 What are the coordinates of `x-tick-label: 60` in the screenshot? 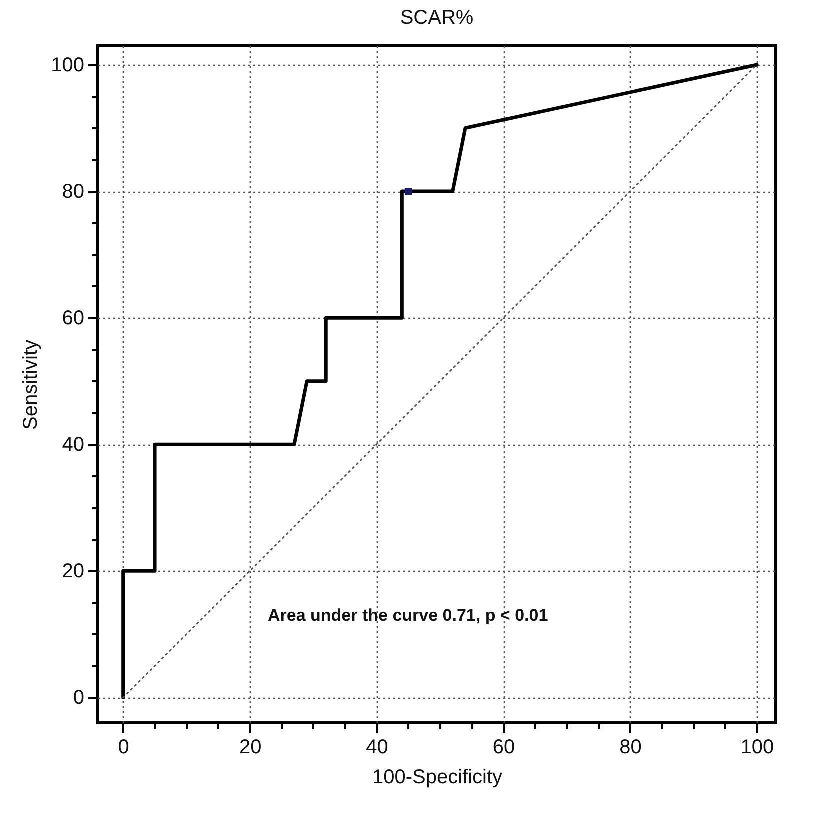 It's located at (504, 747).